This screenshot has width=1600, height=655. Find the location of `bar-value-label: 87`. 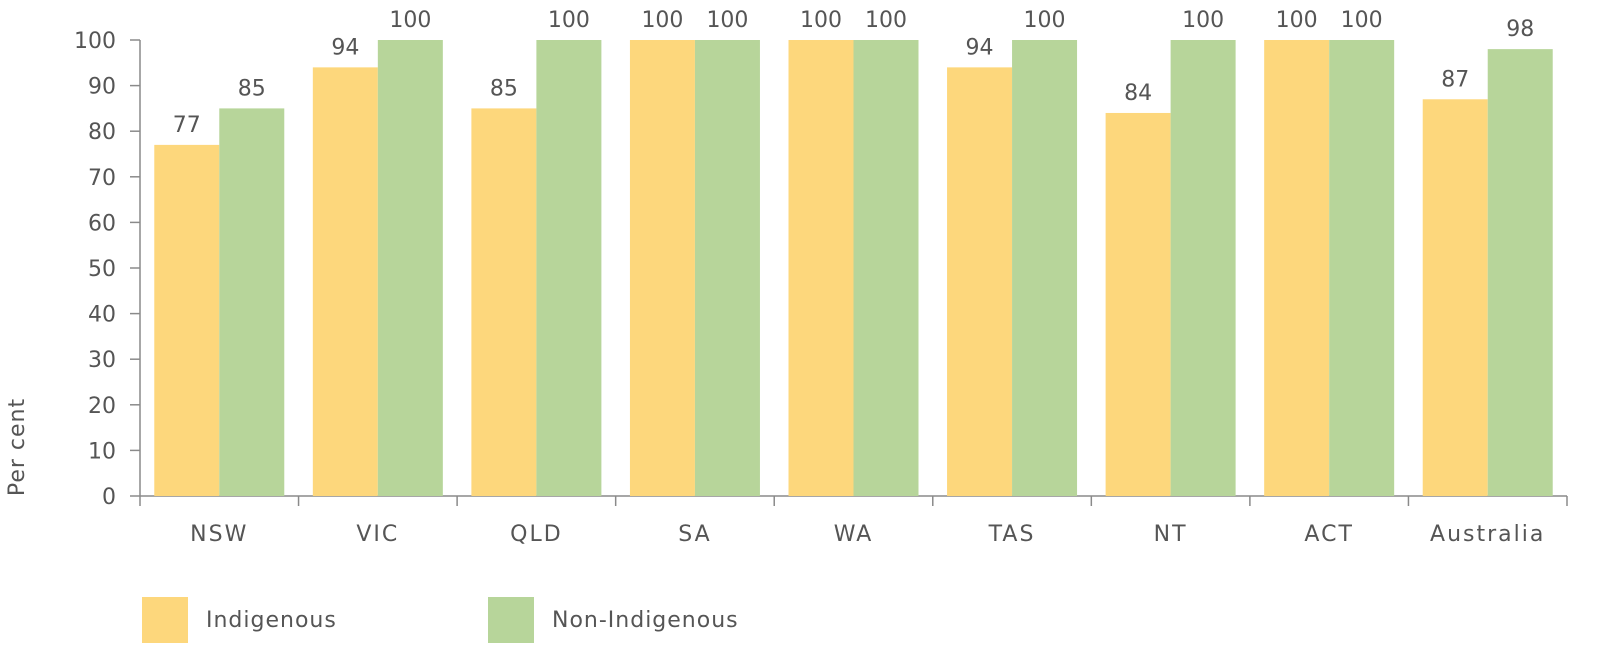

bar-value-label: 87 is located at coordinates (1455, 79).